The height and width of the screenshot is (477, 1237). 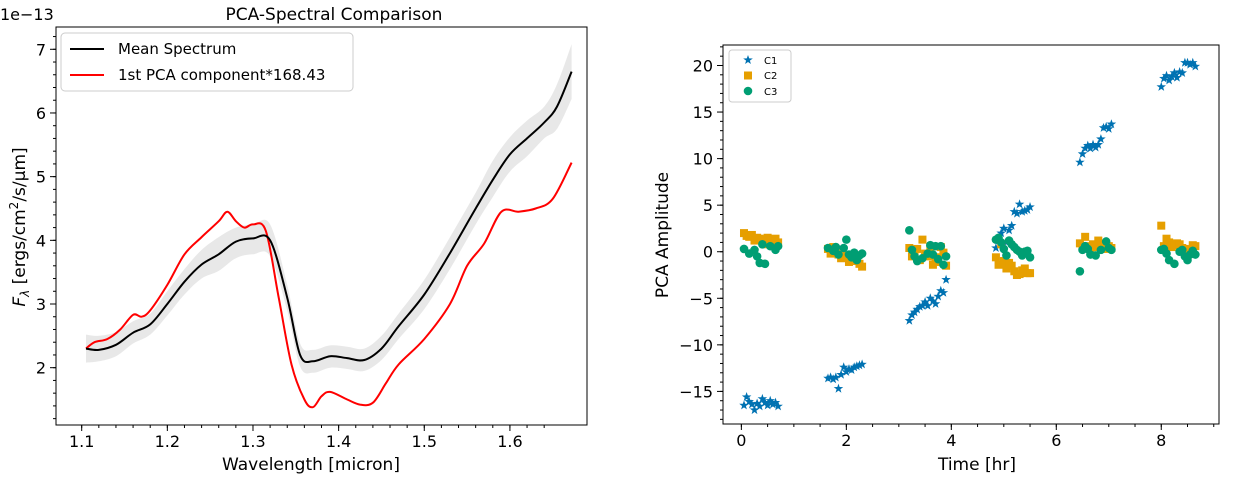 What do you see at coordinates (81, 441) in the screenshot?
I see `left-xtick-label: 1.1` at bounding box center [81, 441].